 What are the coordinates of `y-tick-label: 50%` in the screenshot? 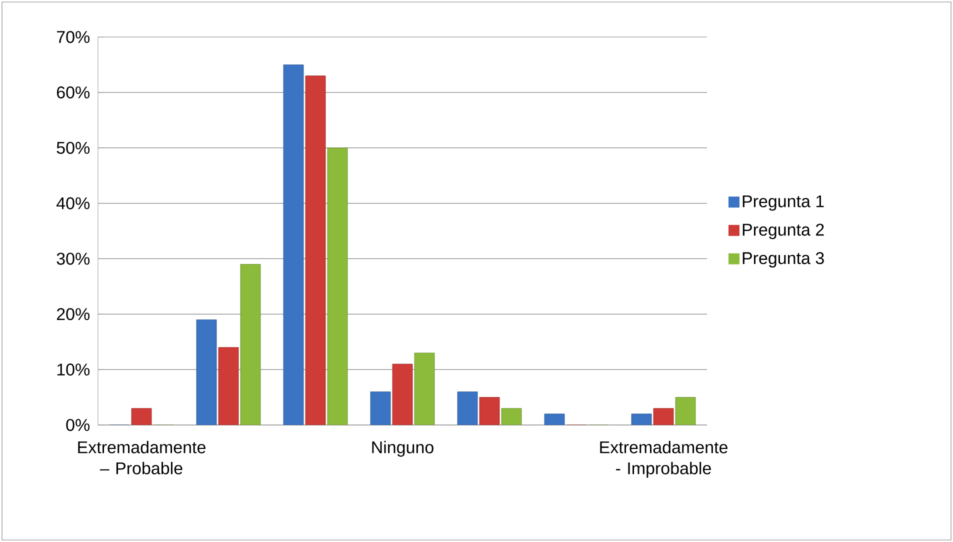 It's located at (73, 148).